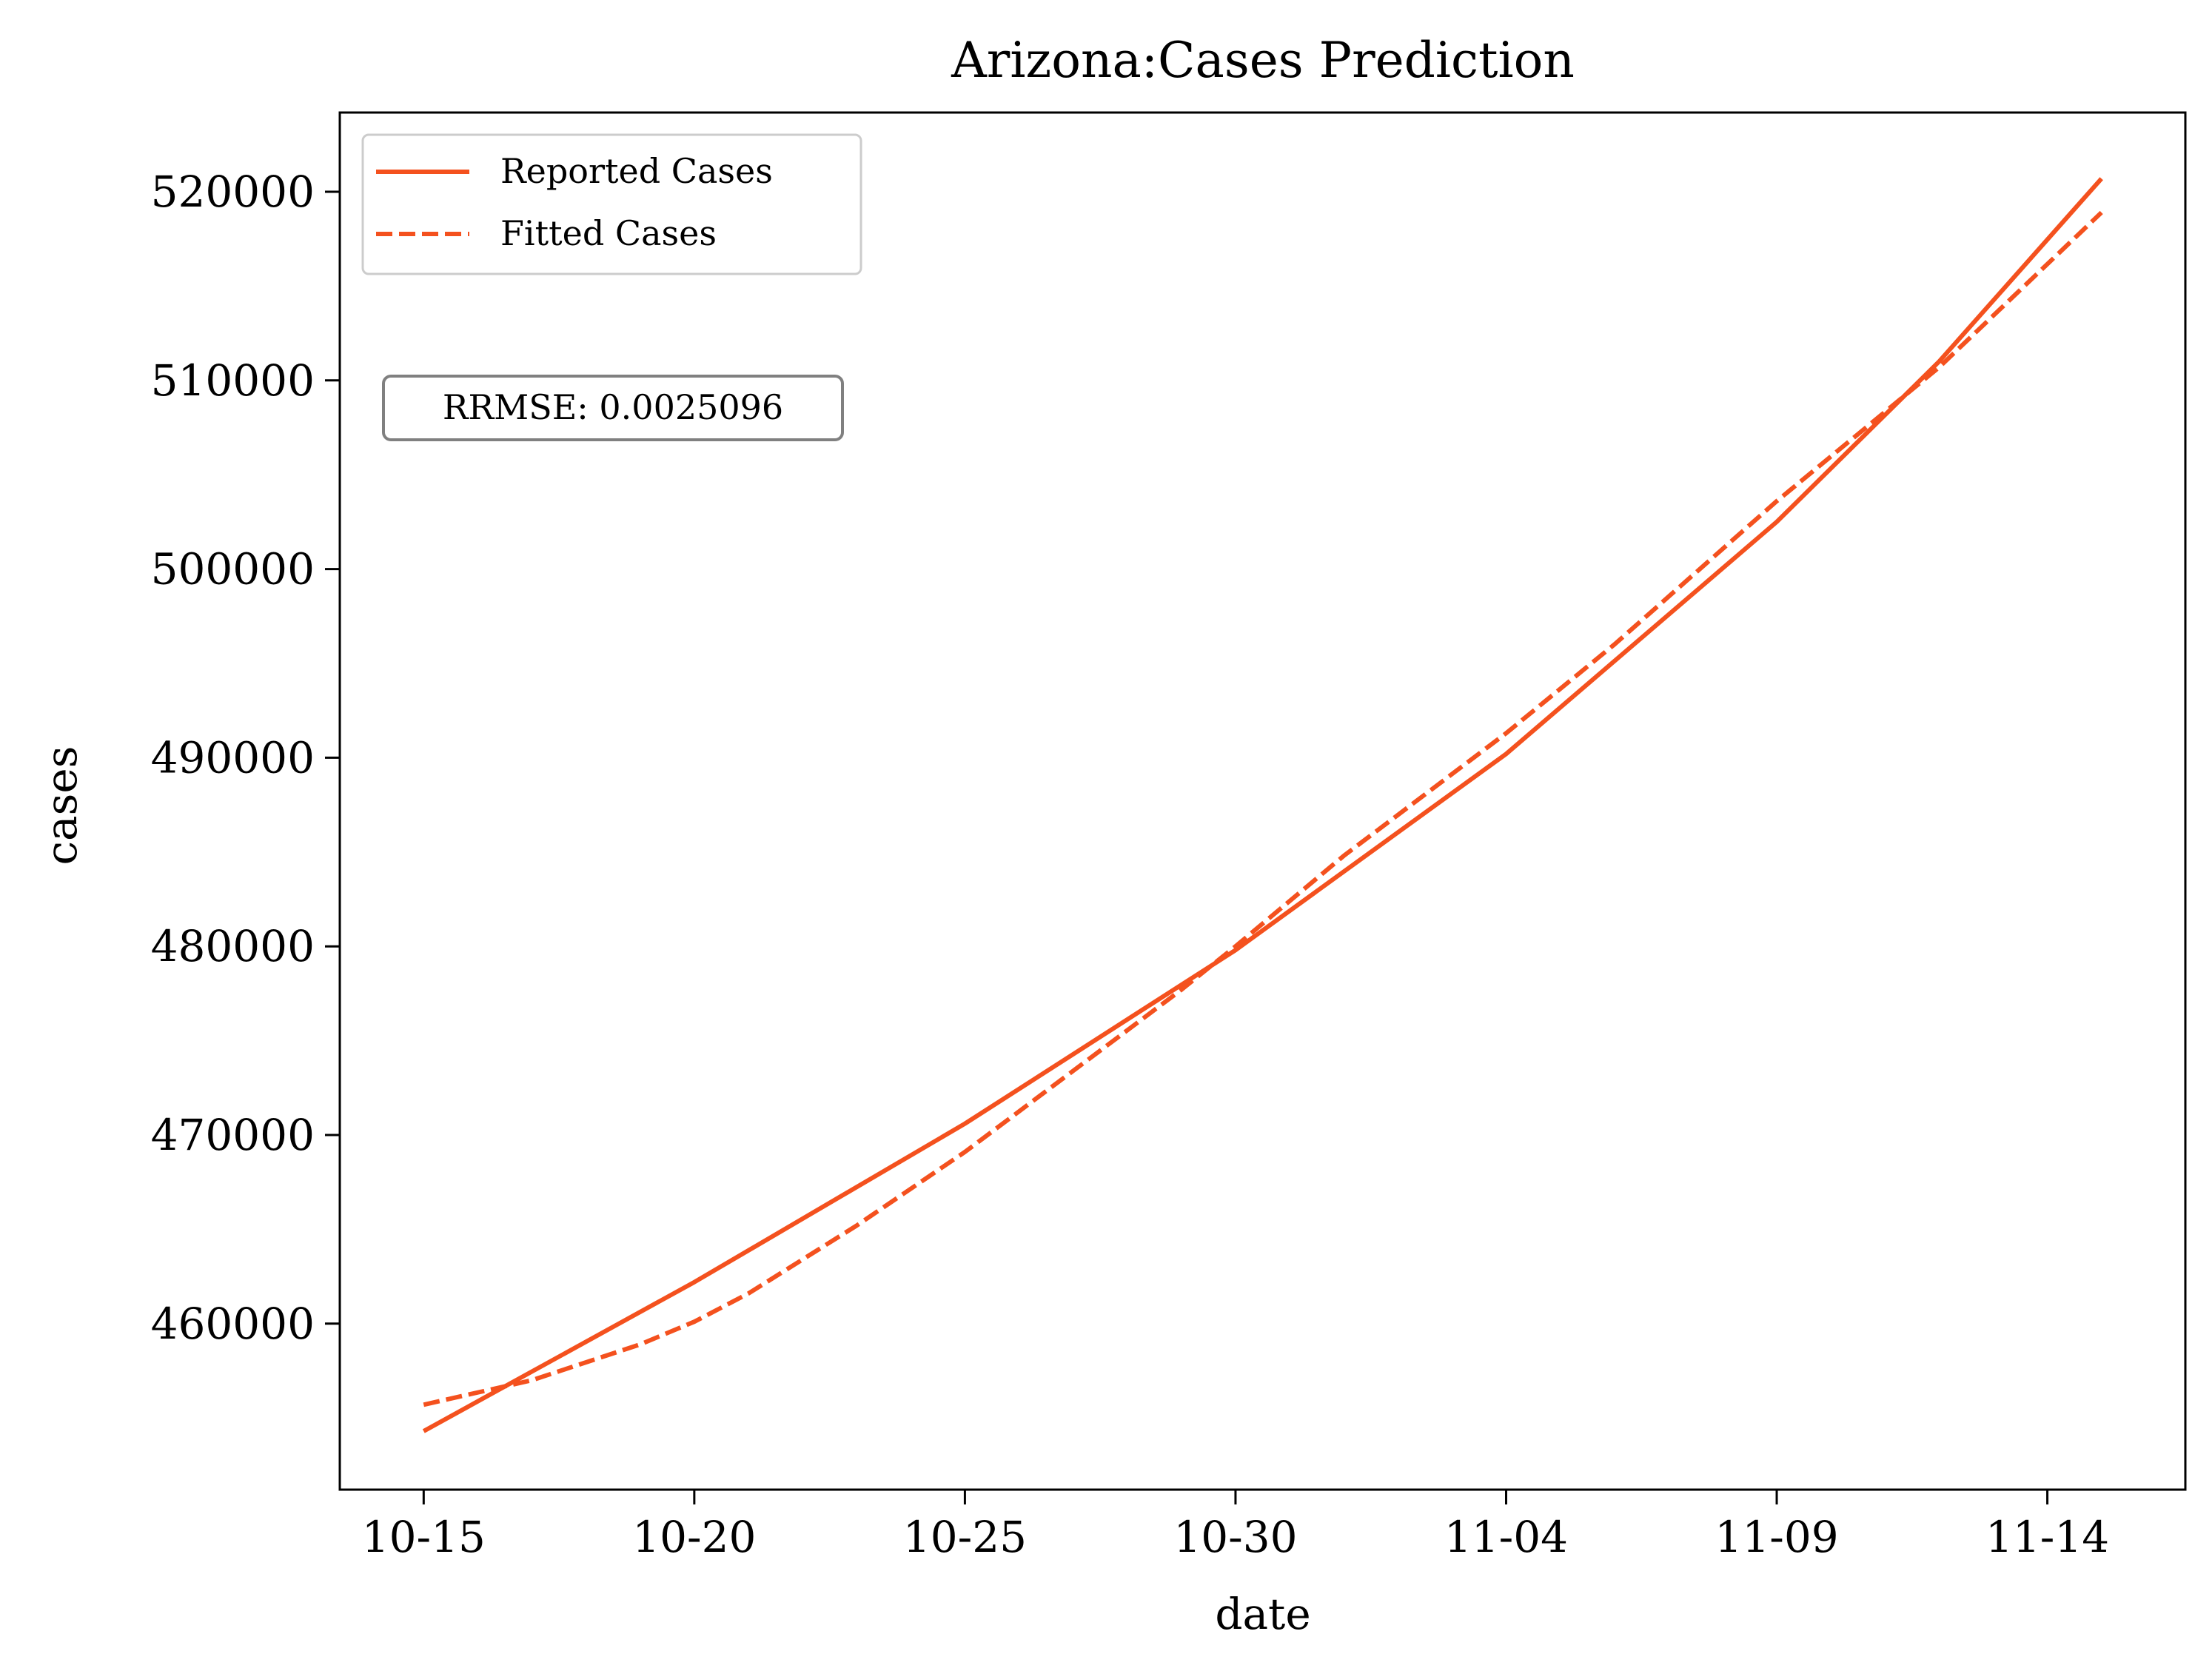  I want to click on y-tick-label: 460000, so click(233, 1324).